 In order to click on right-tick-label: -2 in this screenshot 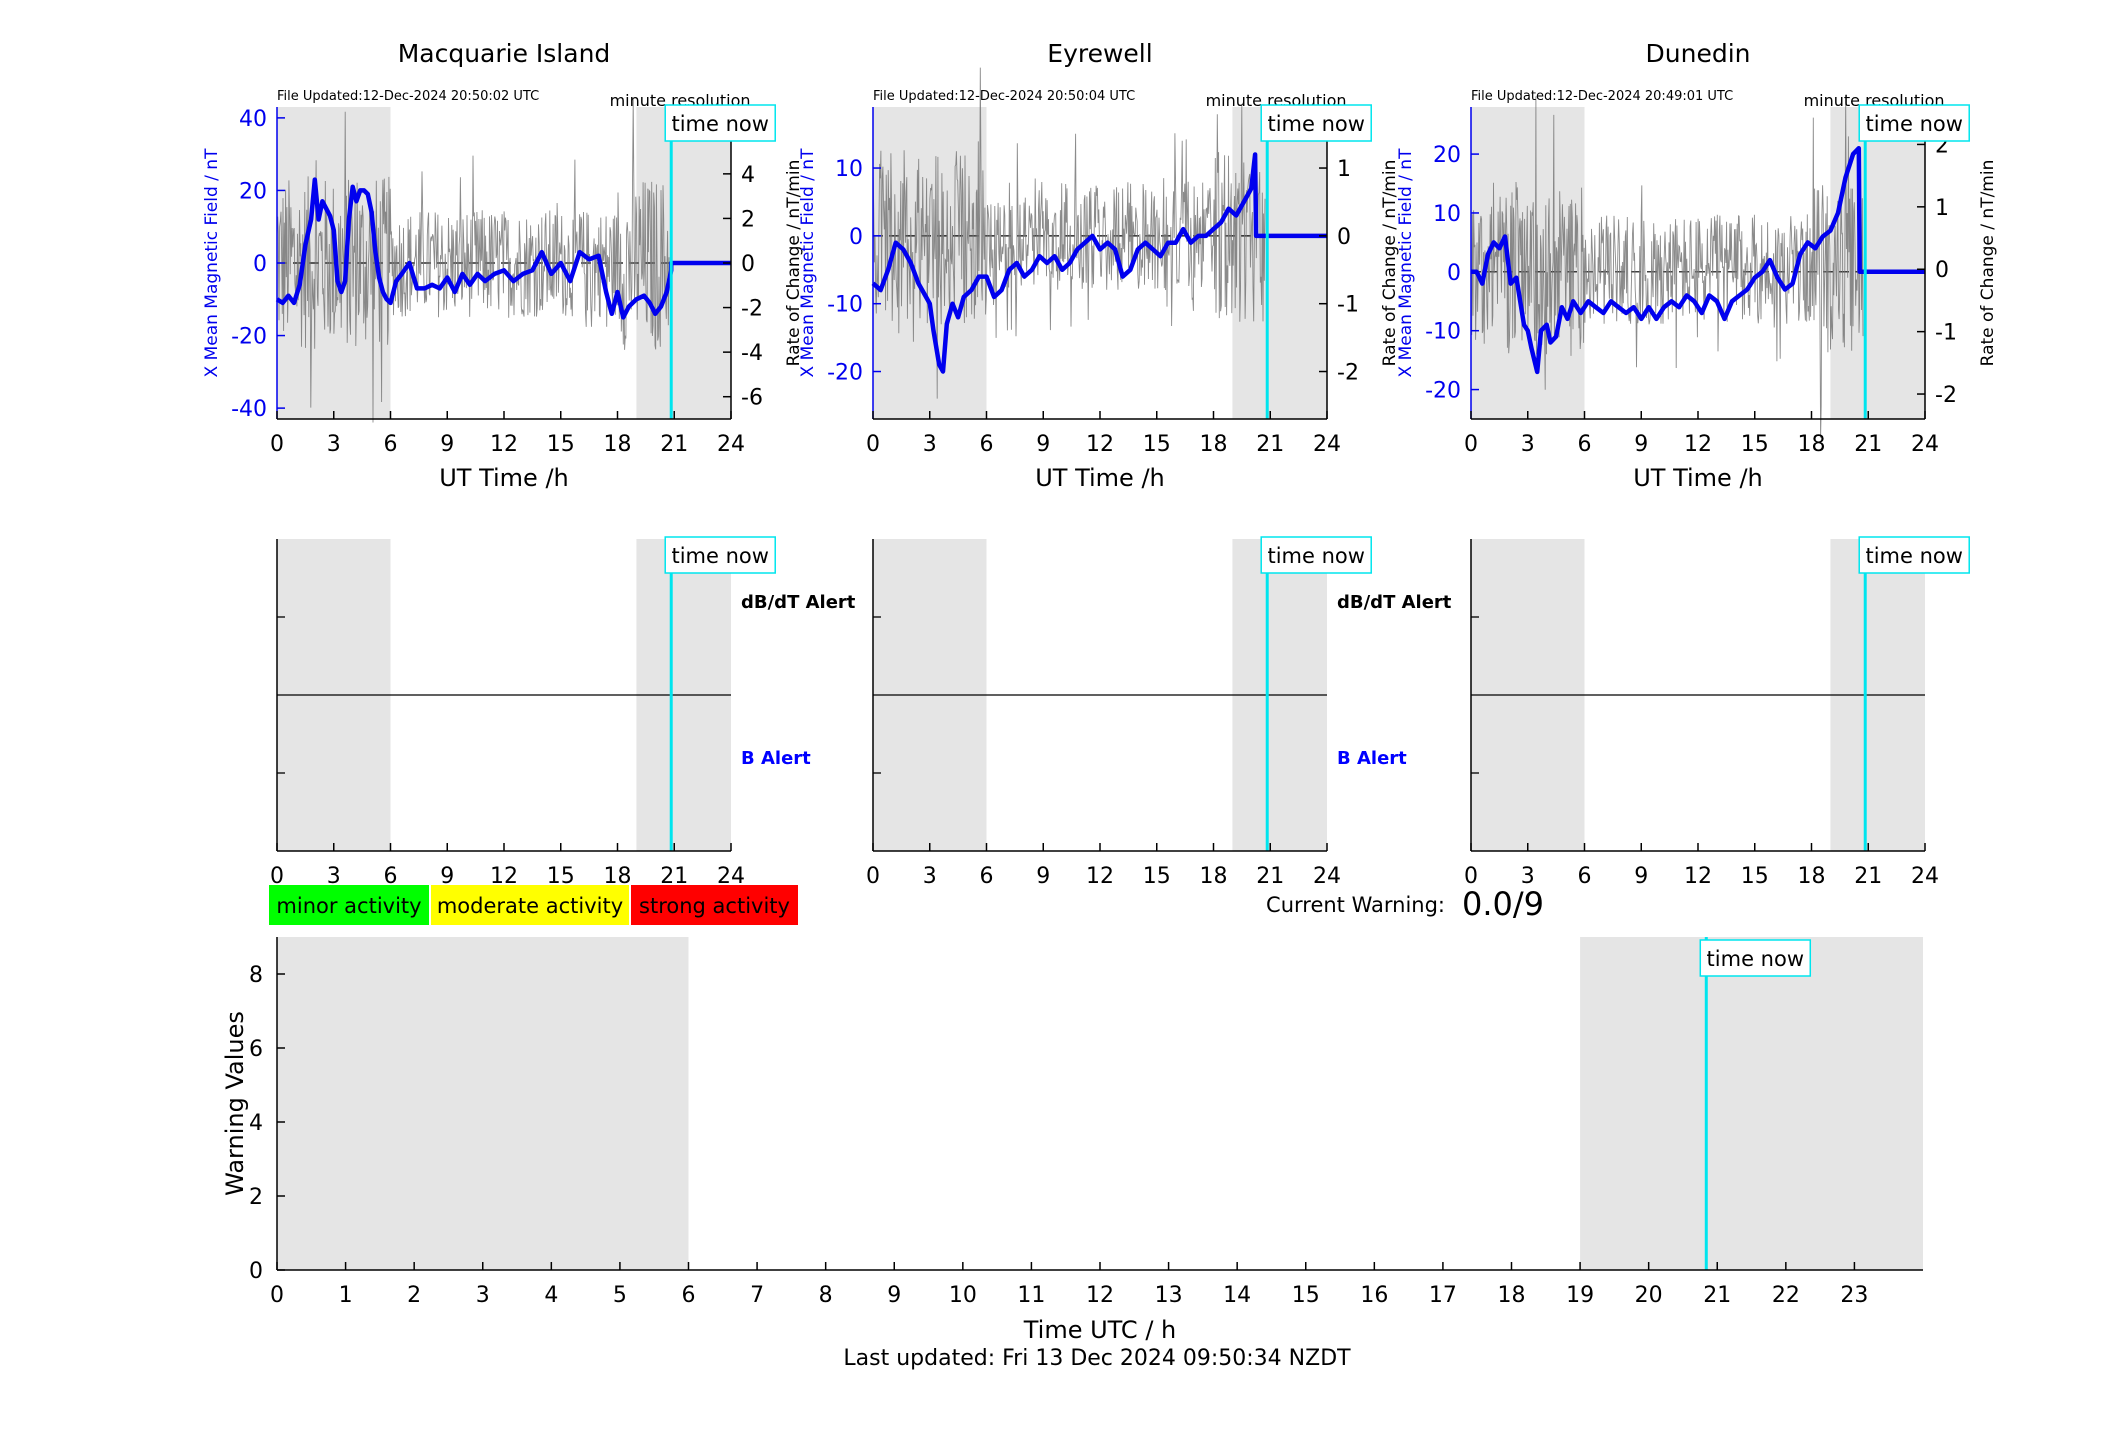, I will do `click(1348, 373)`.